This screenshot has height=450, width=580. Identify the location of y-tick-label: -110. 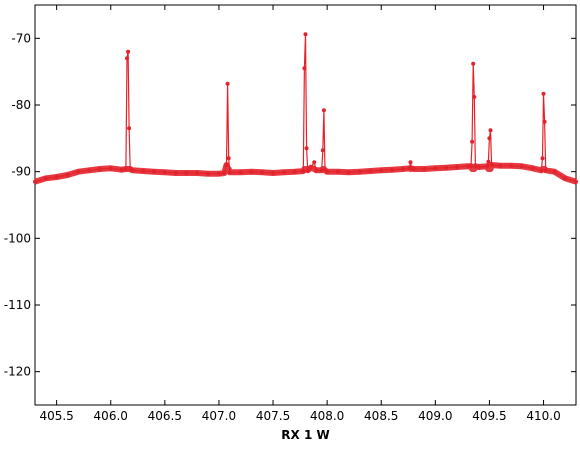
(17, 305).